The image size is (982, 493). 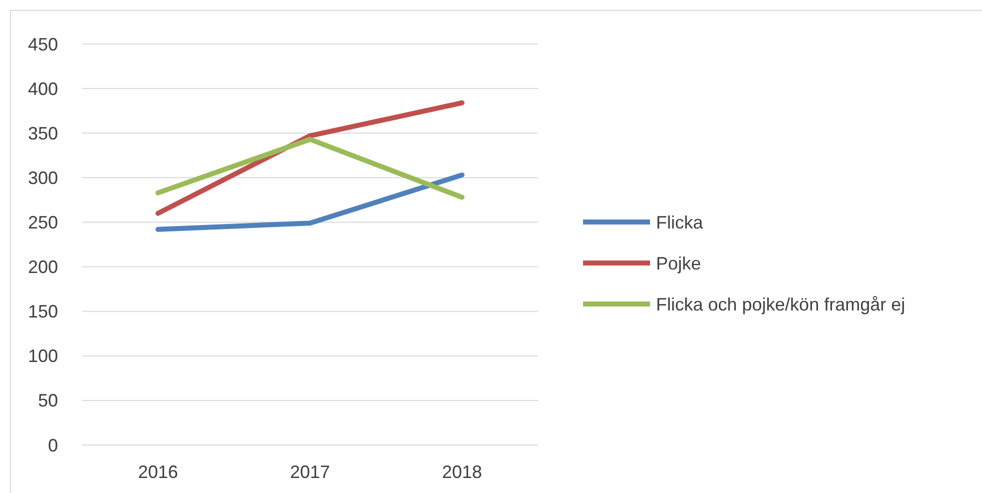 What do you see at coordinates (679, 263) in the screenshot?
I see `legend-label: Pojke` at bounding box center [679, 263].